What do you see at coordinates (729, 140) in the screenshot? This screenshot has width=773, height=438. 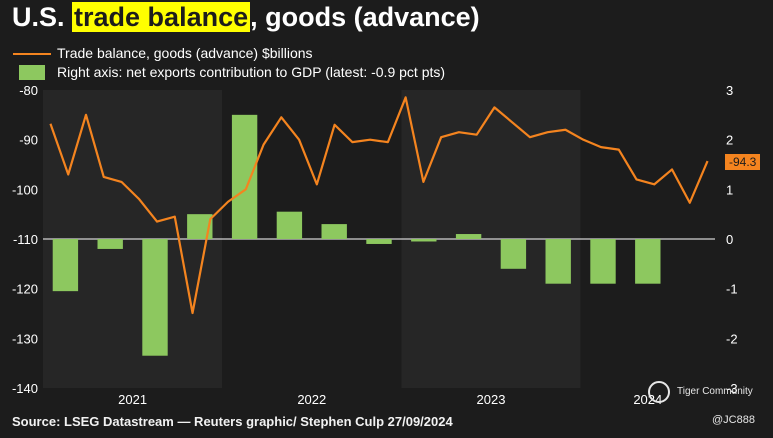 I see `right-tick-label: 2` at bounding box center [729, 140].